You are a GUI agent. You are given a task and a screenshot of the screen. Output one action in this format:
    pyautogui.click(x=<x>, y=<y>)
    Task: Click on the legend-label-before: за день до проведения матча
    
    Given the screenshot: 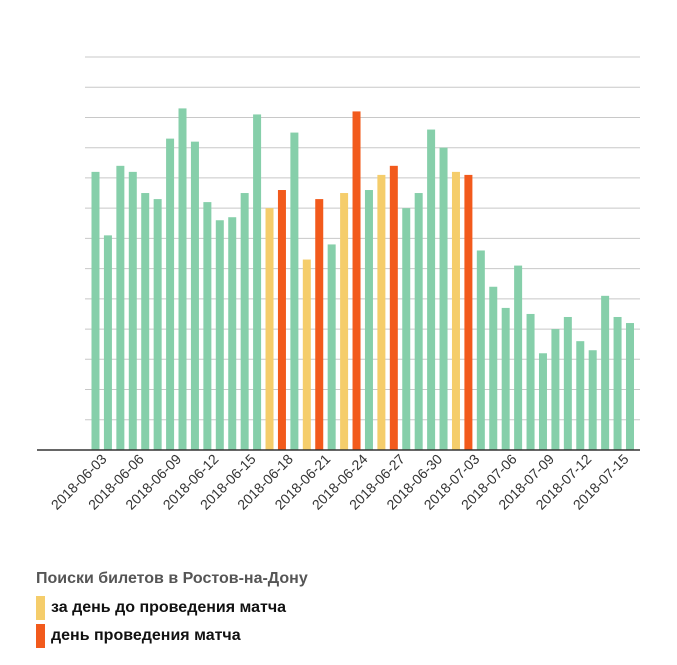 What is the action you would take?
    pyautogui.click(x=169, y=607)
    